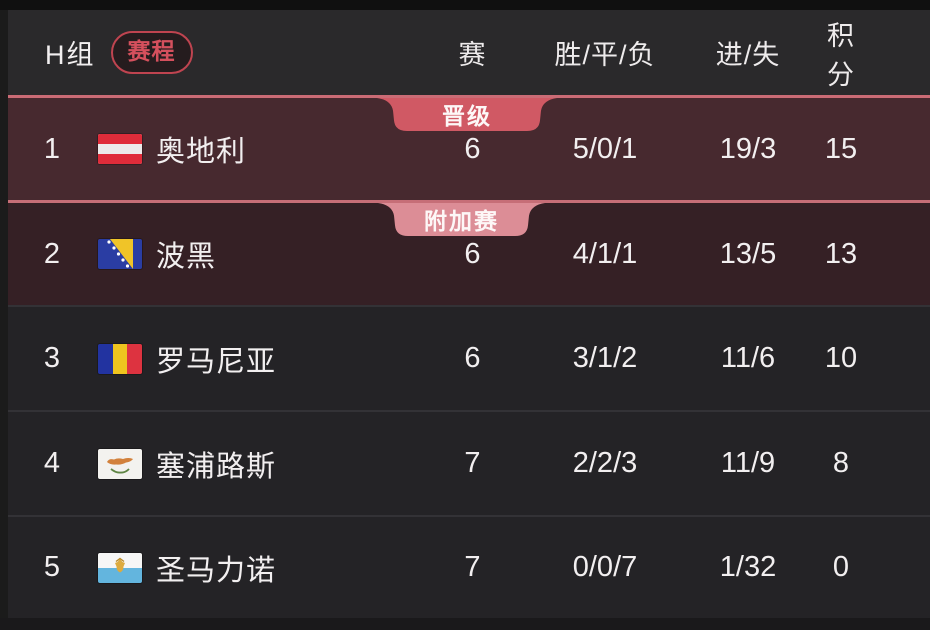  I want to click on wdl-value: 4/1/1, so click(605, 253).